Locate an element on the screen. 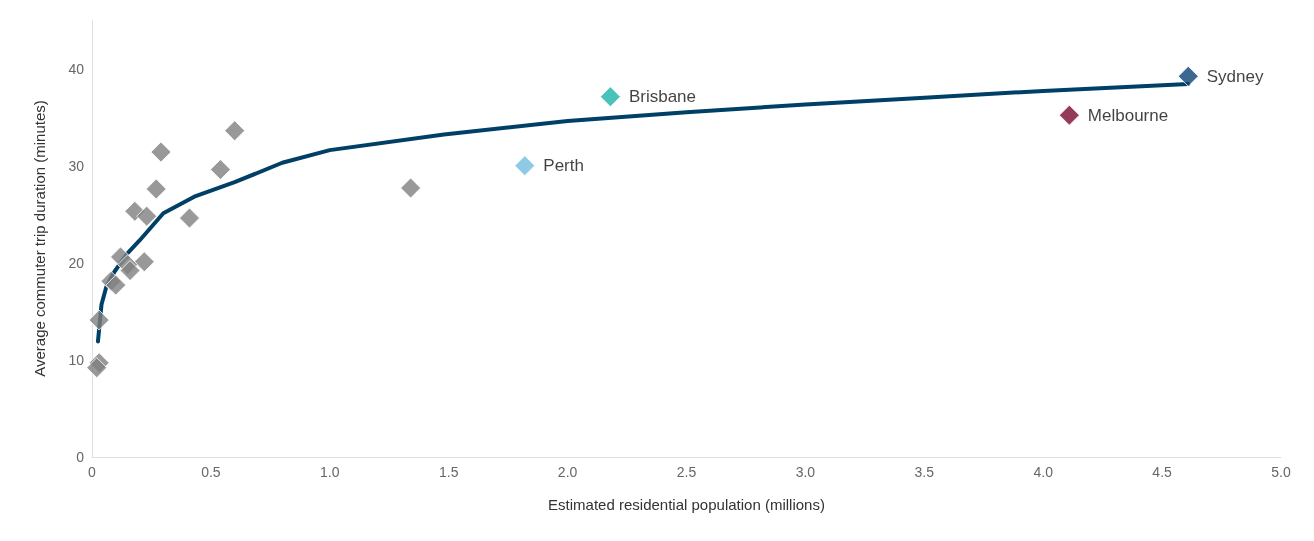  x-tick-label: 1.0 is located at coordinates (330, 472).